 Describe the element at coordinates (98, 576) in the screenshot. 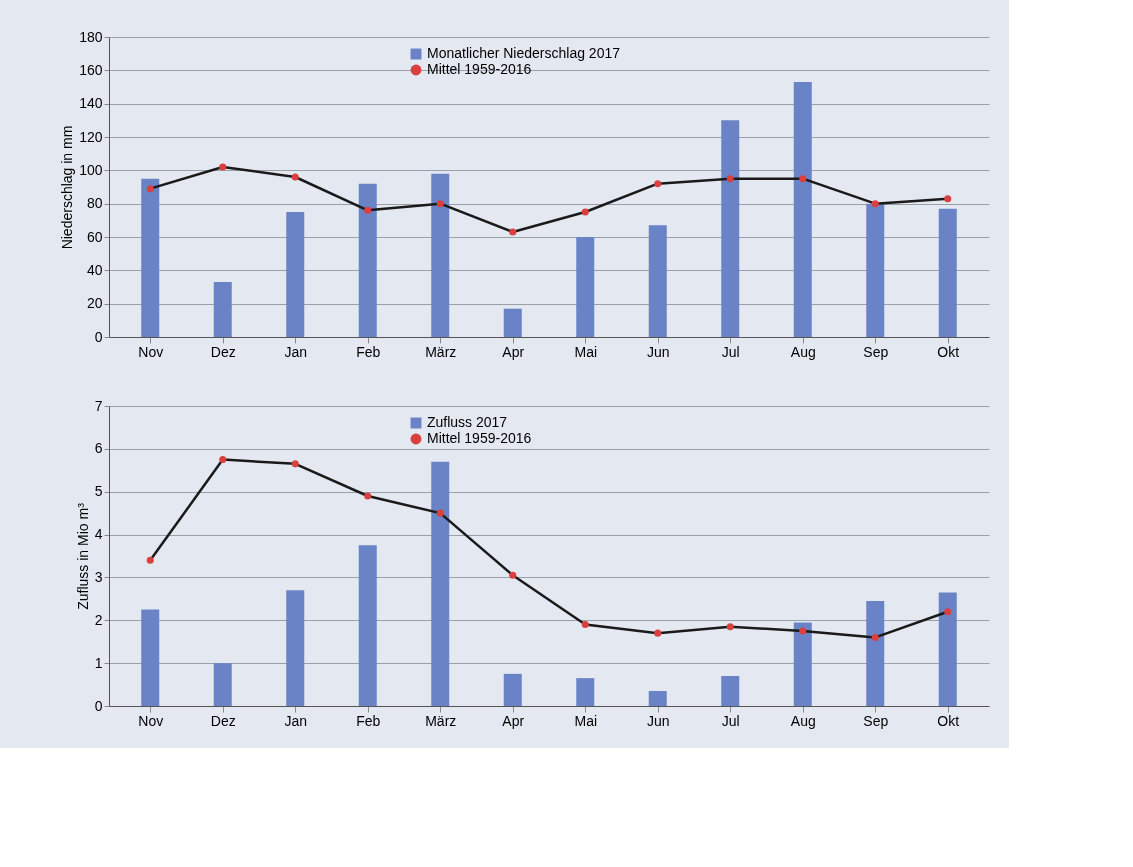

I see `y-tick-label: 3` at that location.